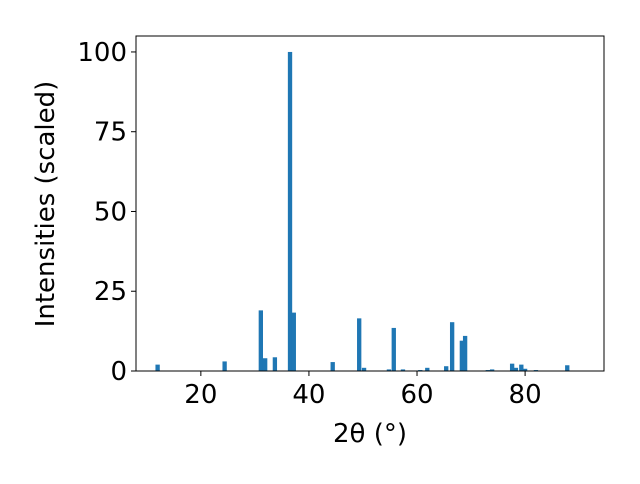 This screenshot has height=484, width=640. Describe the element at coordinates (525, 395) in the screenshot. I see `x-tick-label: 80` at that location.